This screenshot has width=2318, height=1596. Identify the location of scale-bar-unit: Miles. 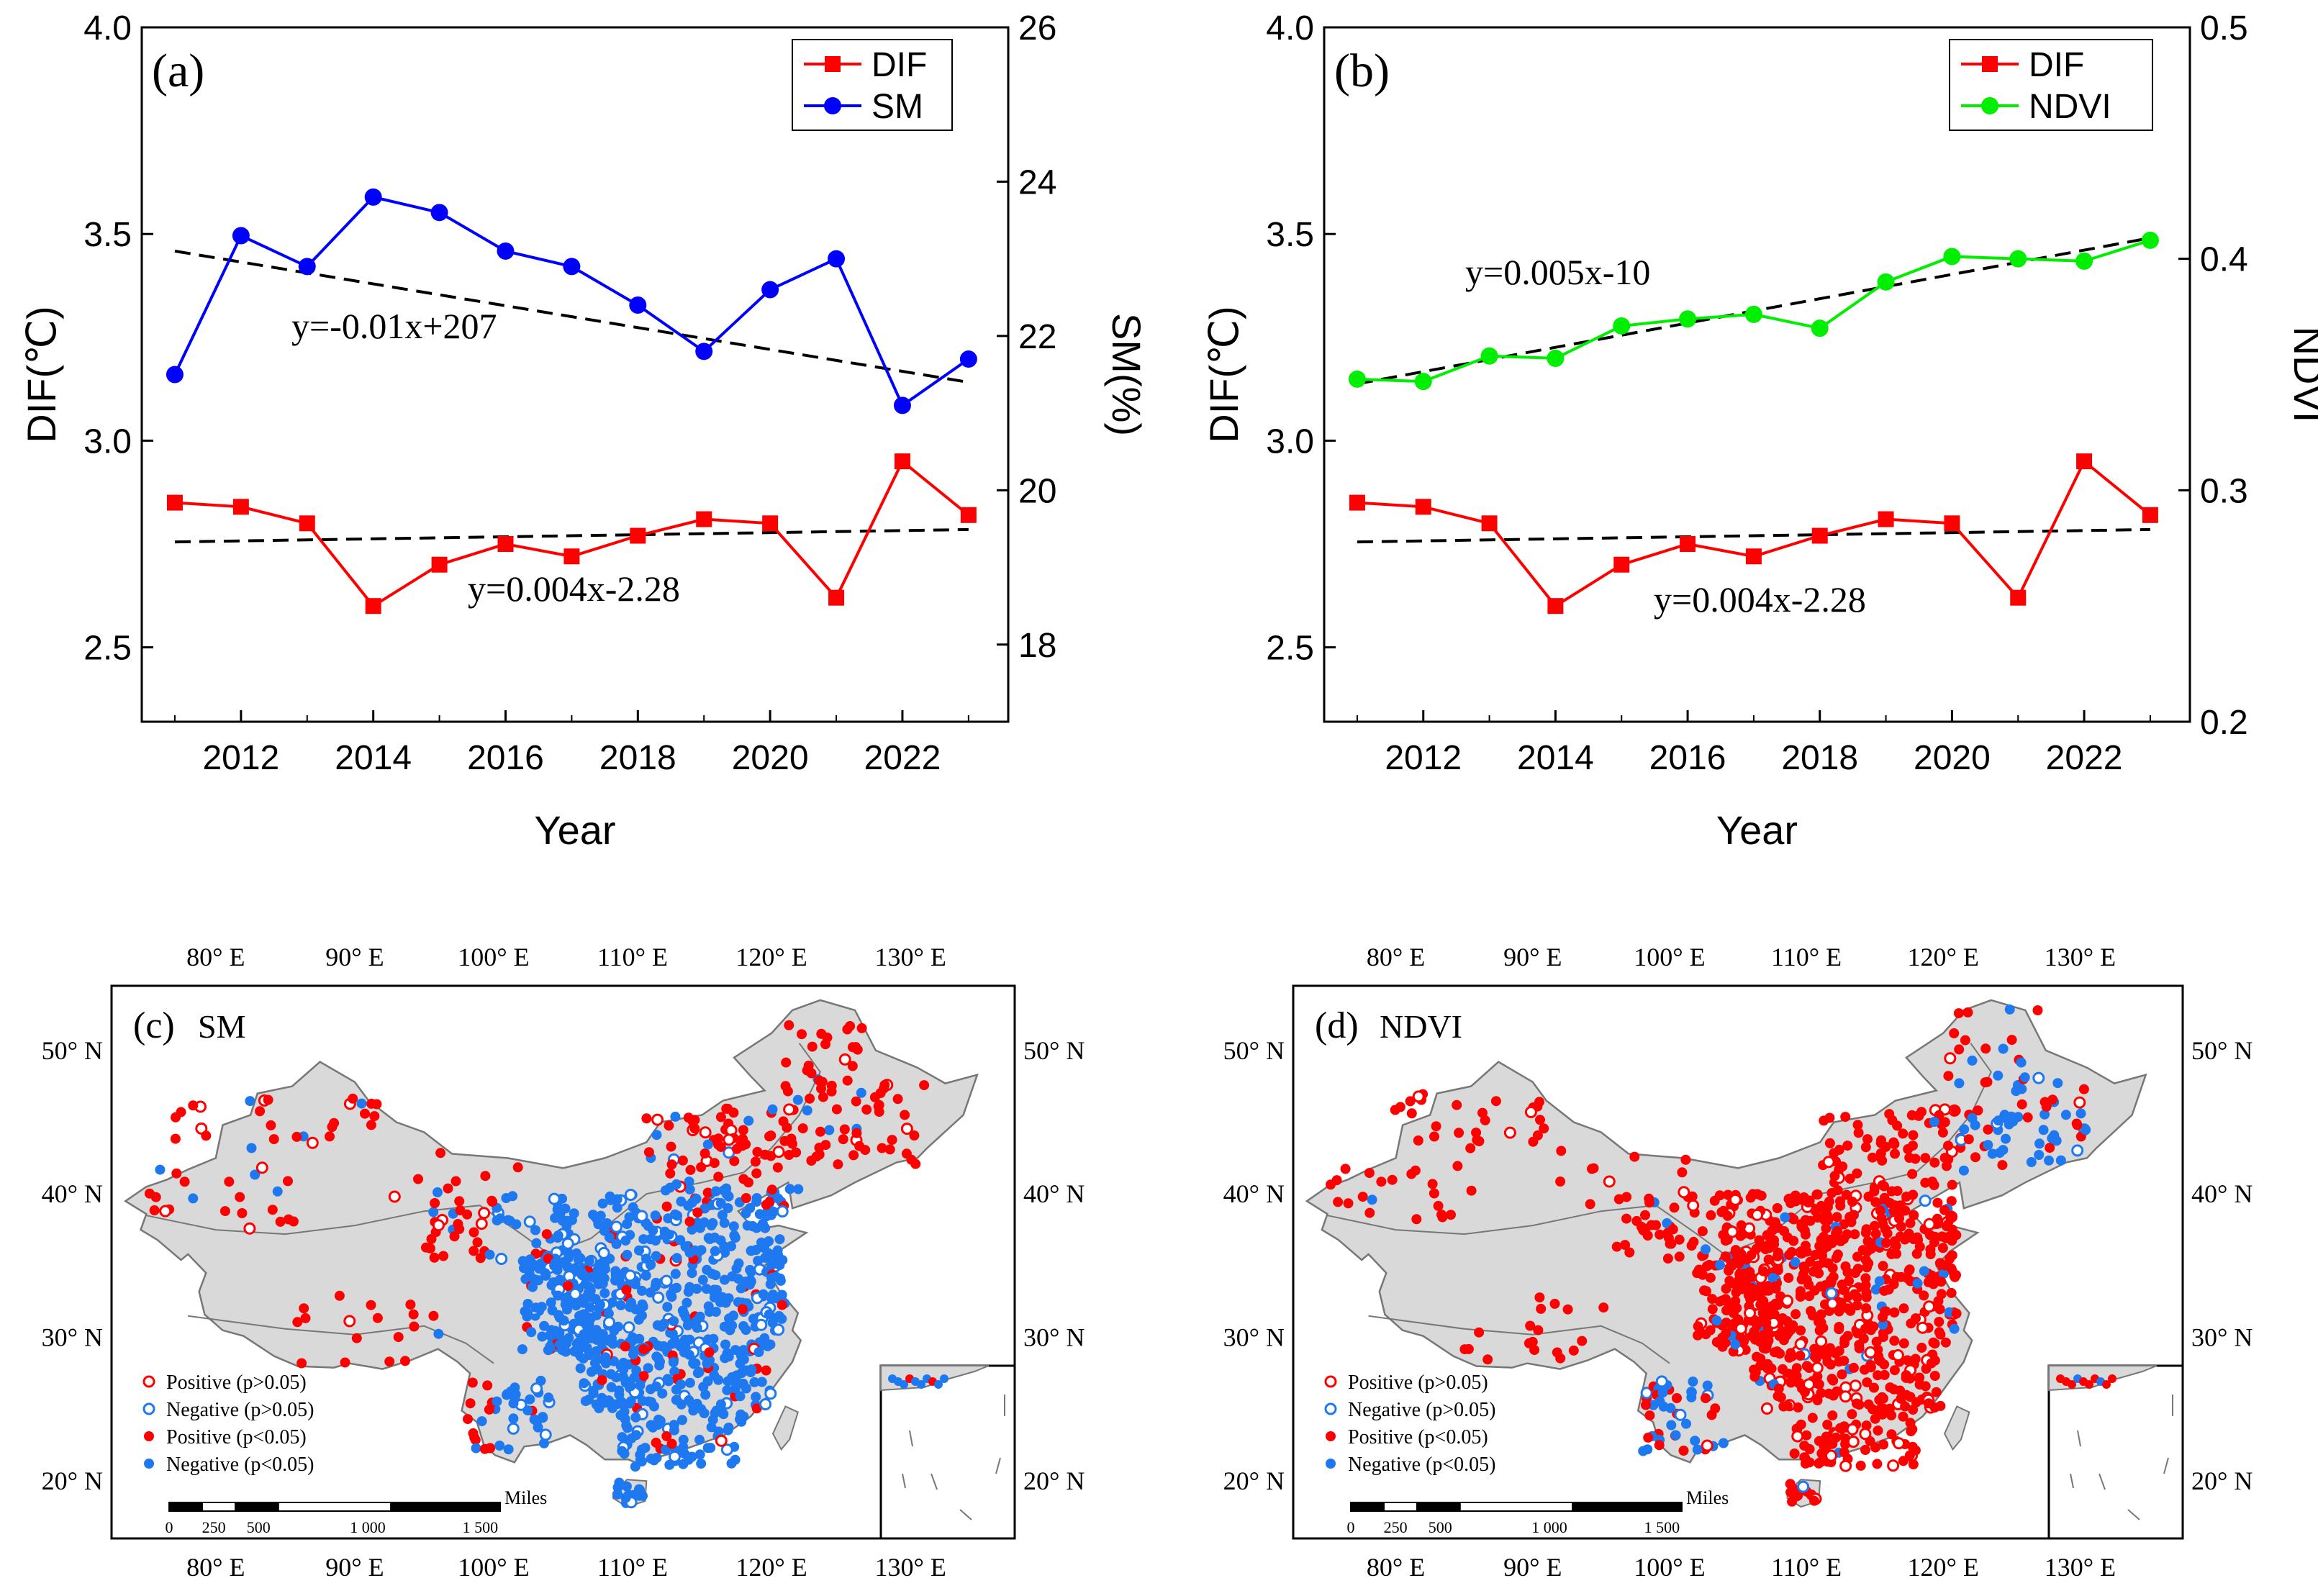
(1708, 1498).